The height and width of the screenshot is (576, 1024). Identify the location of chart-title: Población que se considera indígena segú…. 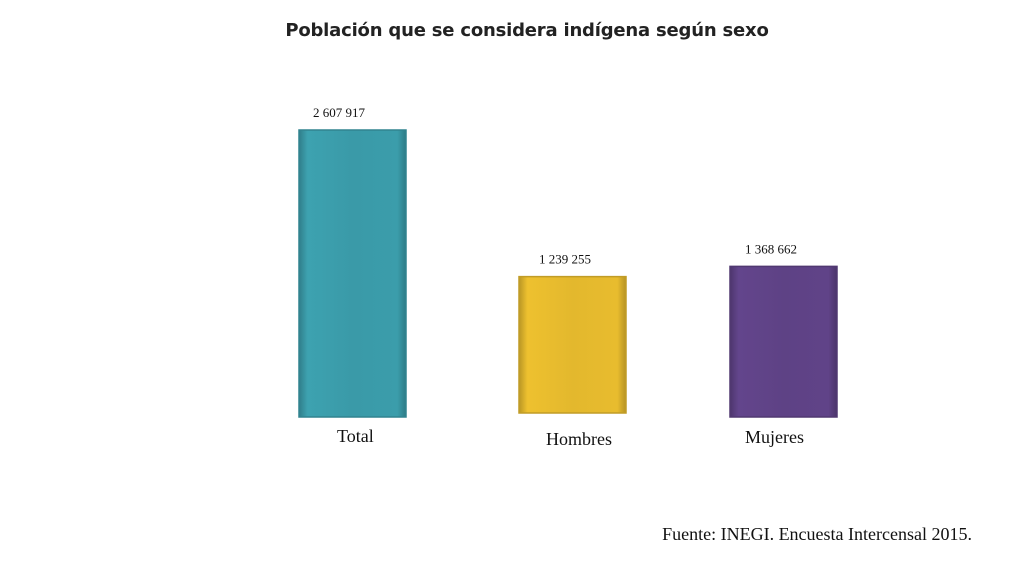
(527, 30).